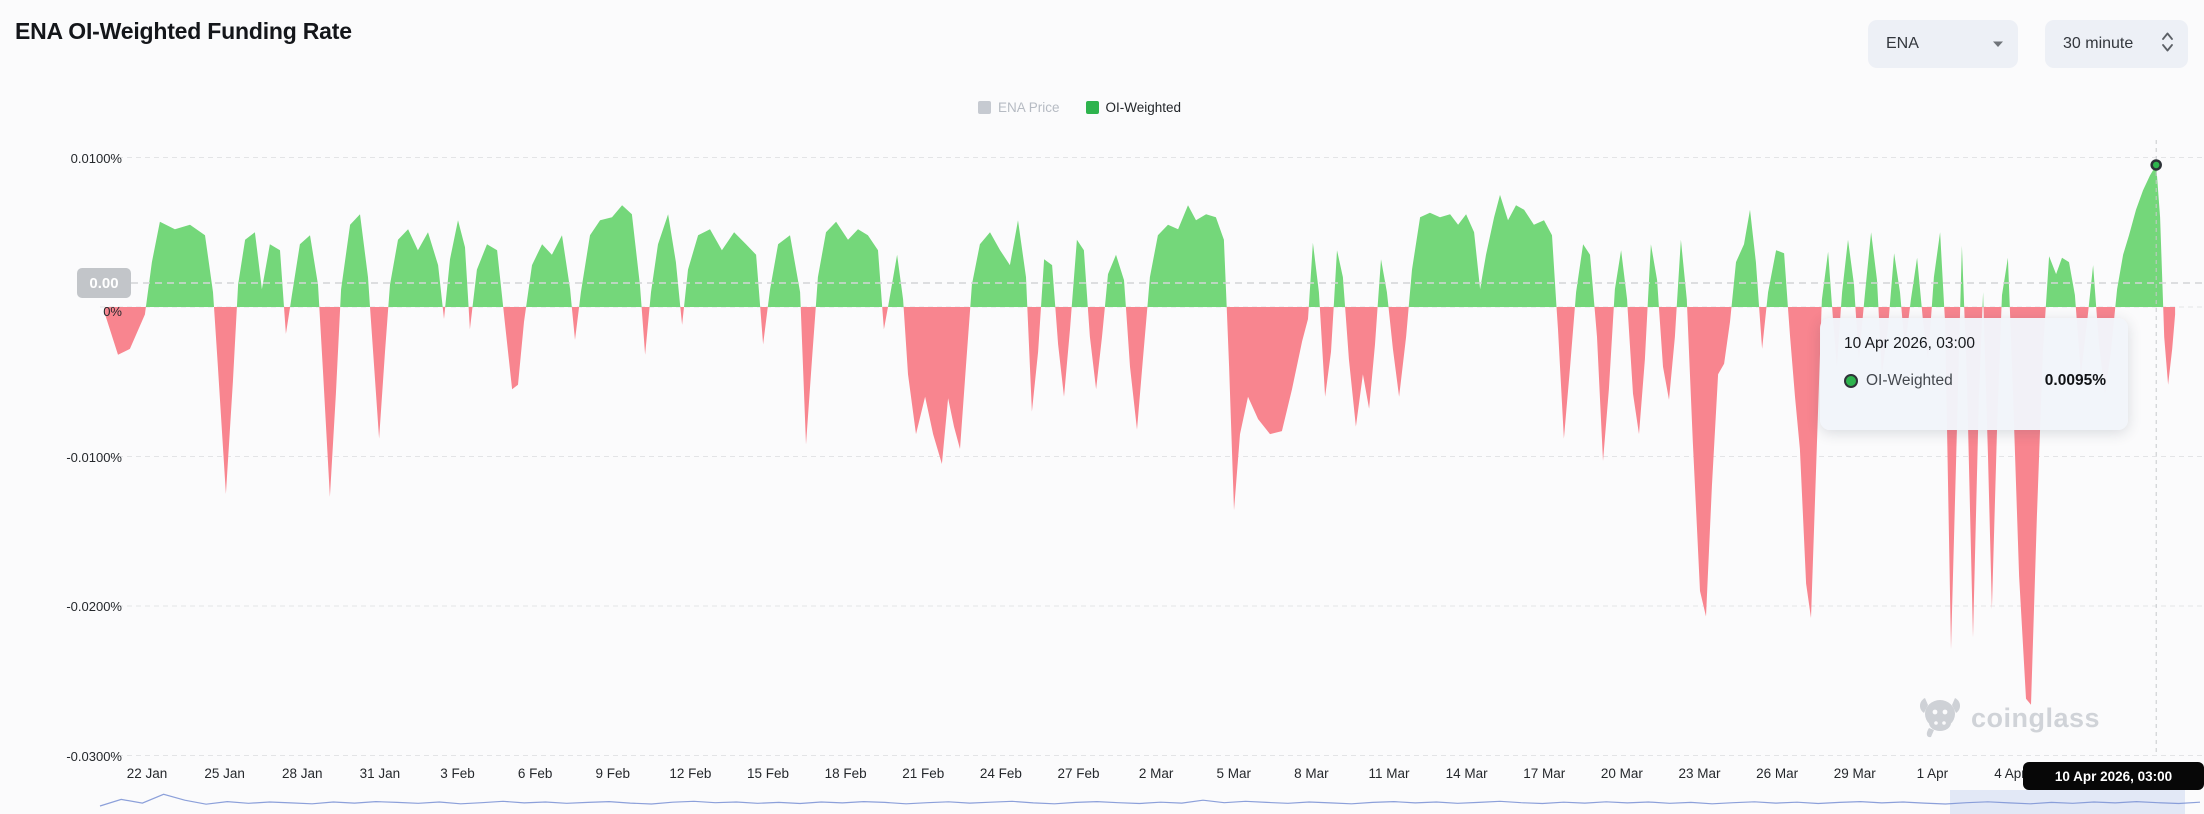 The image size is (2204, 814). What do you see at coordinates (96, 158) in the screenshot?
I see `y-tick-label: 0.0100%` at bounding box center [96, 158].